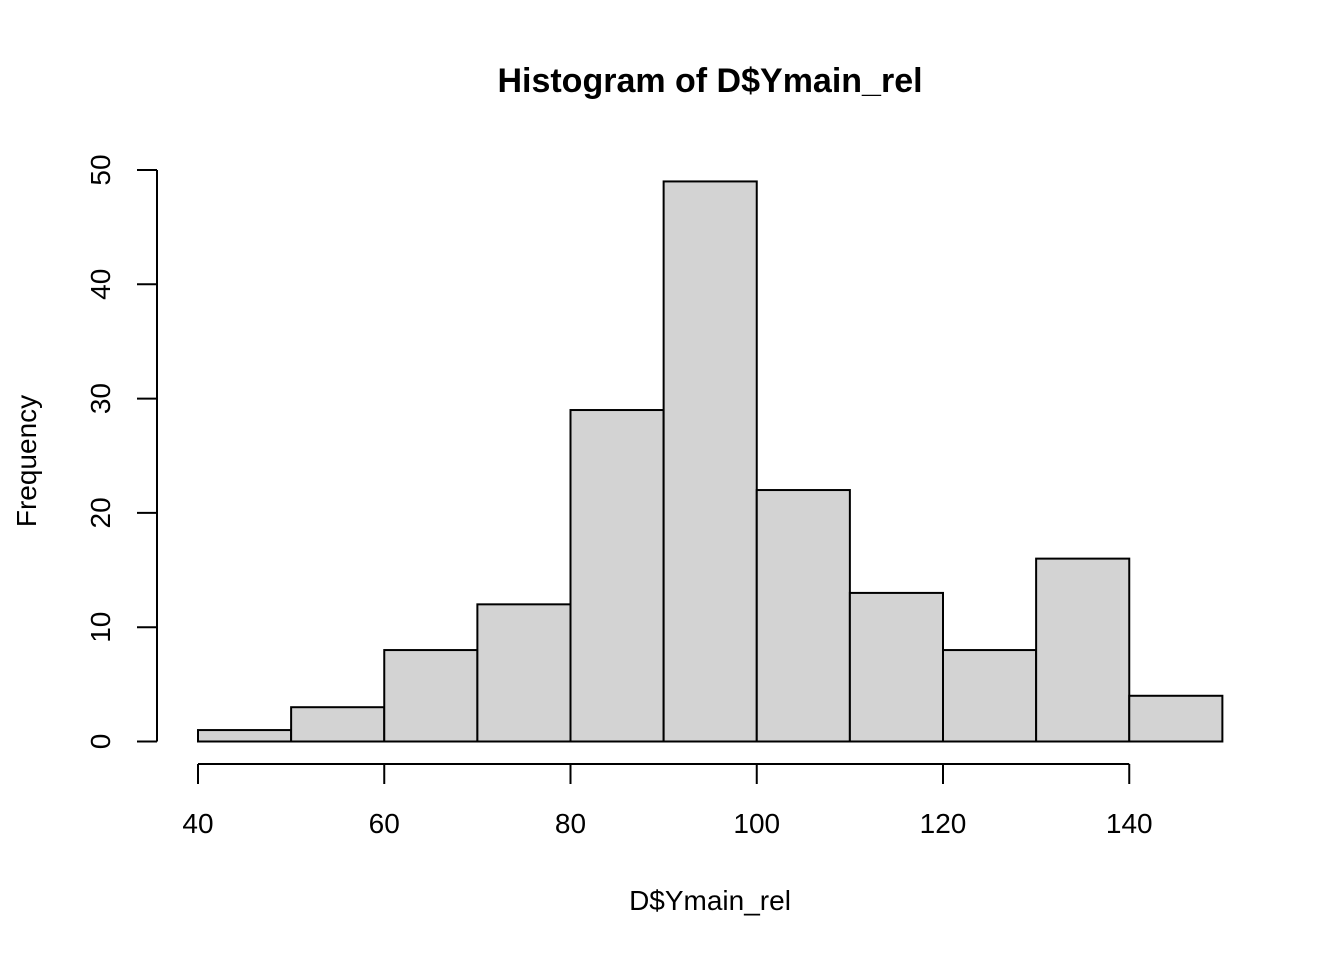  What do you see at coordinates (100, 169) in the screenshot?
I see `y-tick-label: 50` at bounding box center [100, 169].